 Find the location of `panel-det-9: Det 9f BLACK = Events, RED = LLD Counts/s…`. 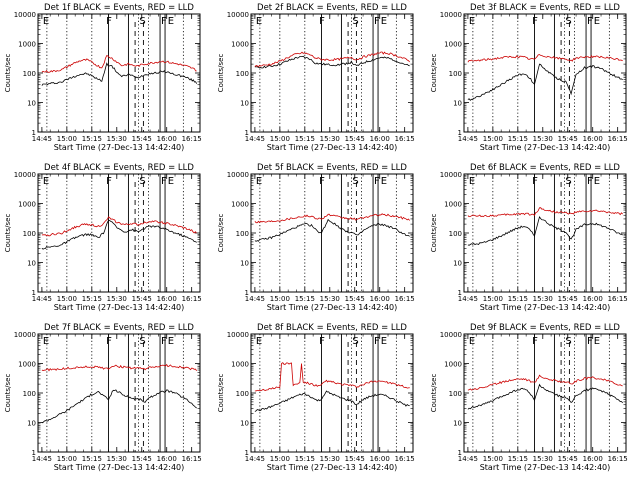

panel-det-9: Det 9f BLACK = Events, RED = LLD Counts/s… is located at coordinates (529, 397).